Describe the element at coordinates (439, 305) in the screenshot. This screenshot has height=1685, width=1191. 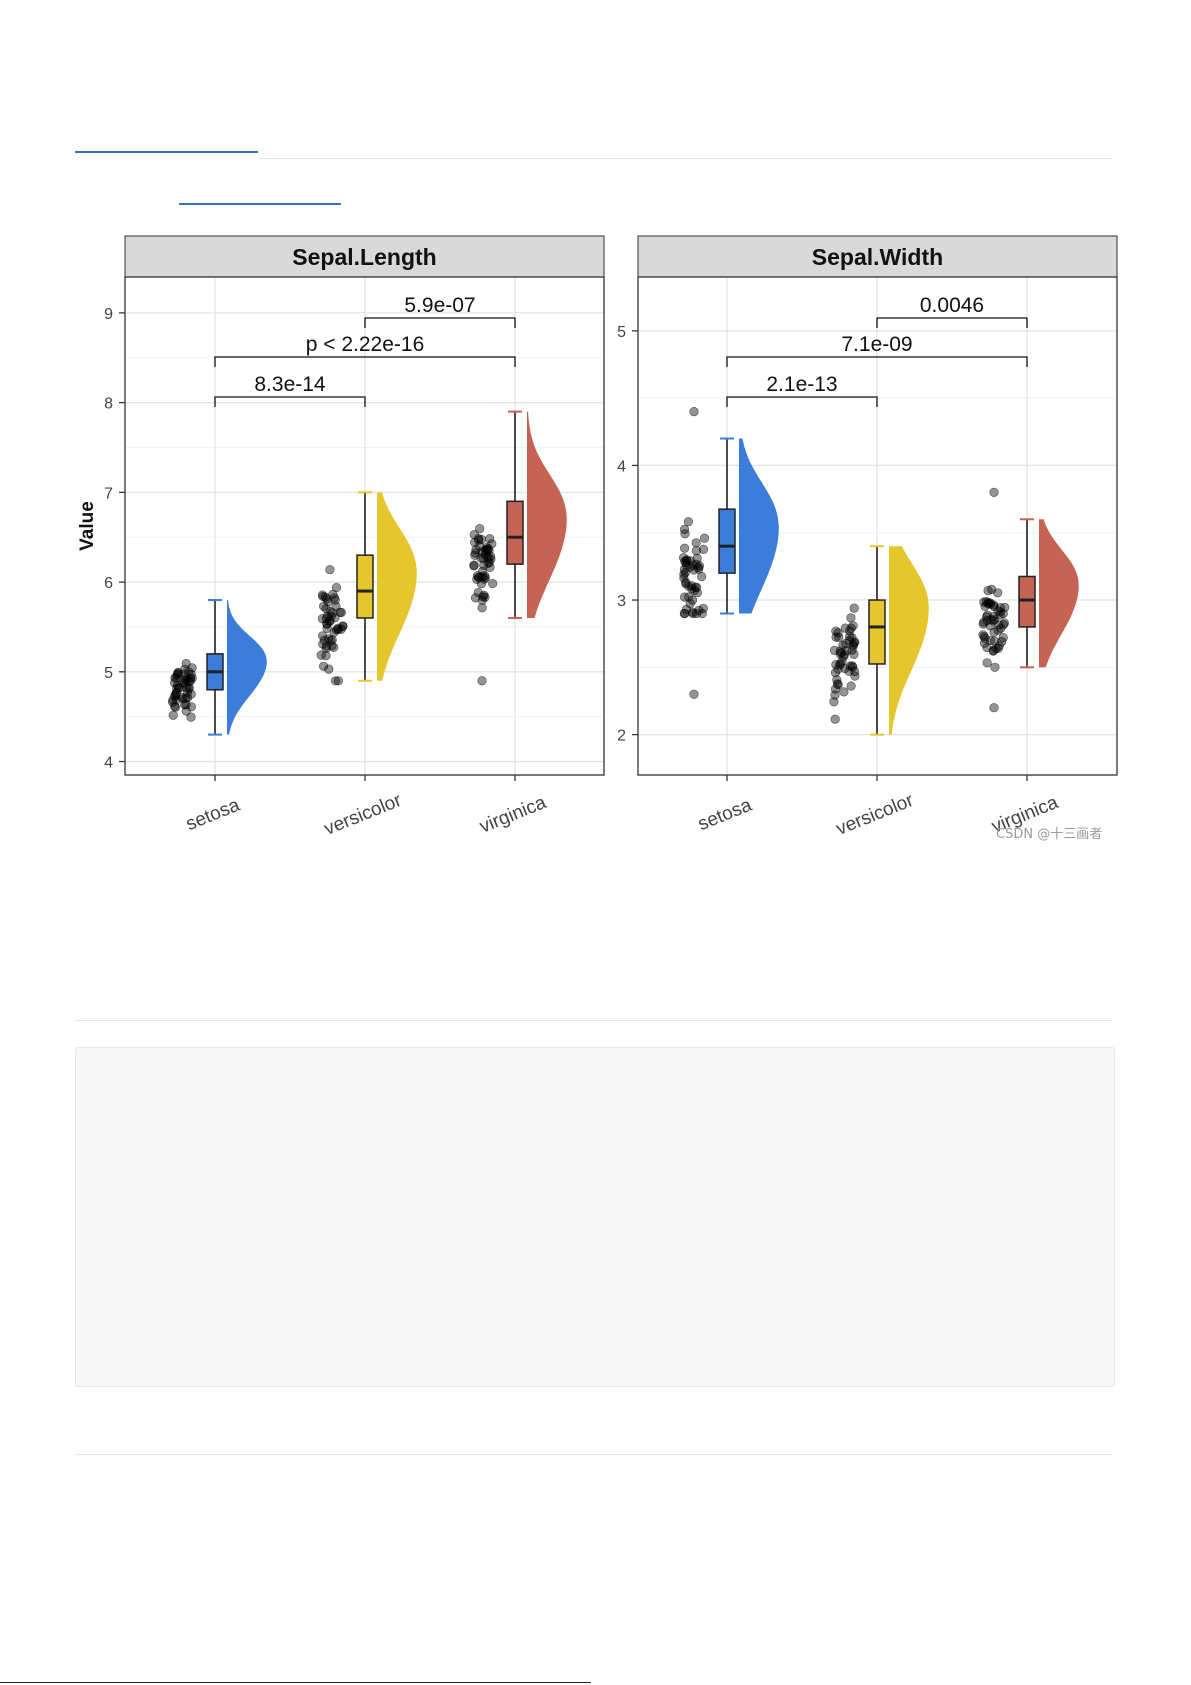
I see `p-value-label: 5.9e-07` at that location.